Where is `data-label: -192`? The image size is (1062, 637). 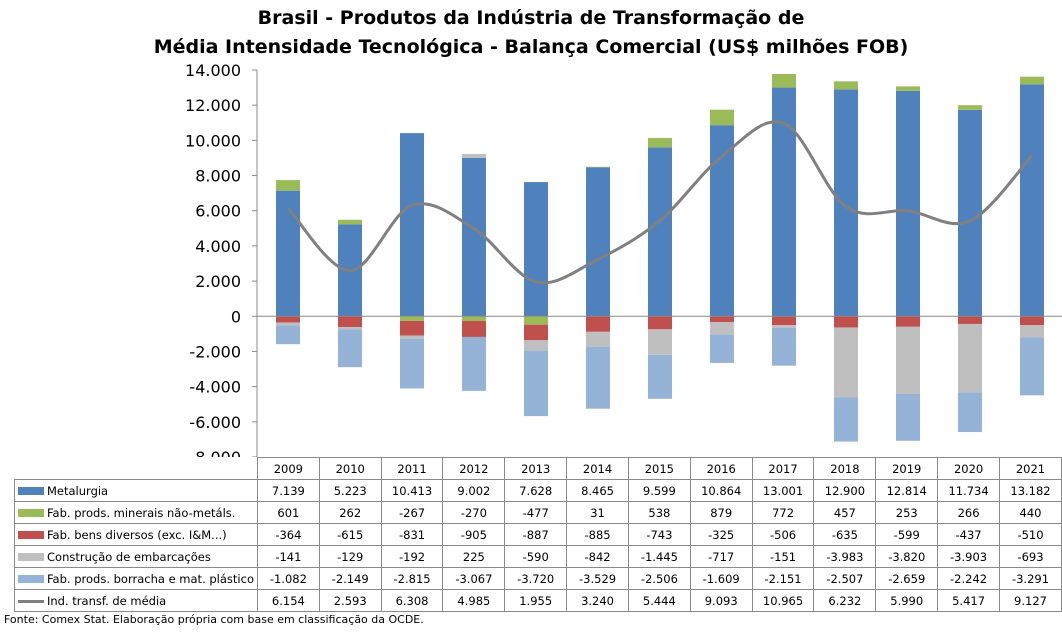
data-label: -192 is located at coordinates (412, 556).